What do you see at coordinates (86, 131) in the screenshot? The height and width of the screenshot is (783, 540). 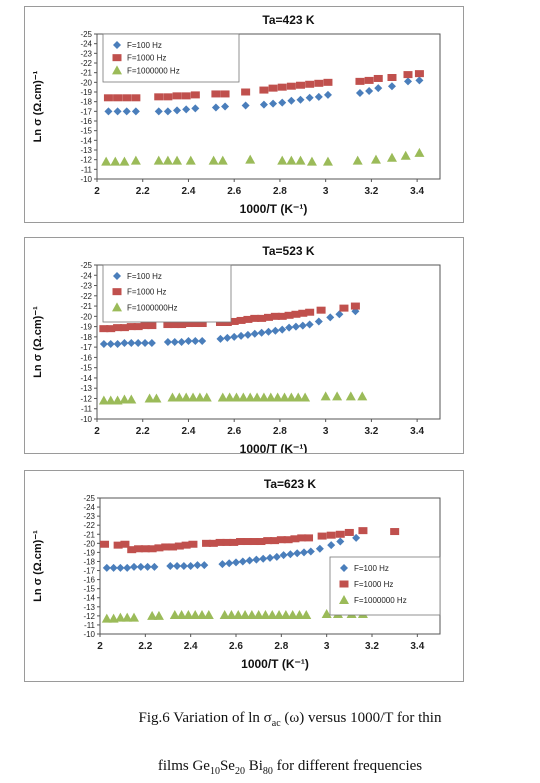 I see `y-tick-label: -15` at bounding box center [86, 131].